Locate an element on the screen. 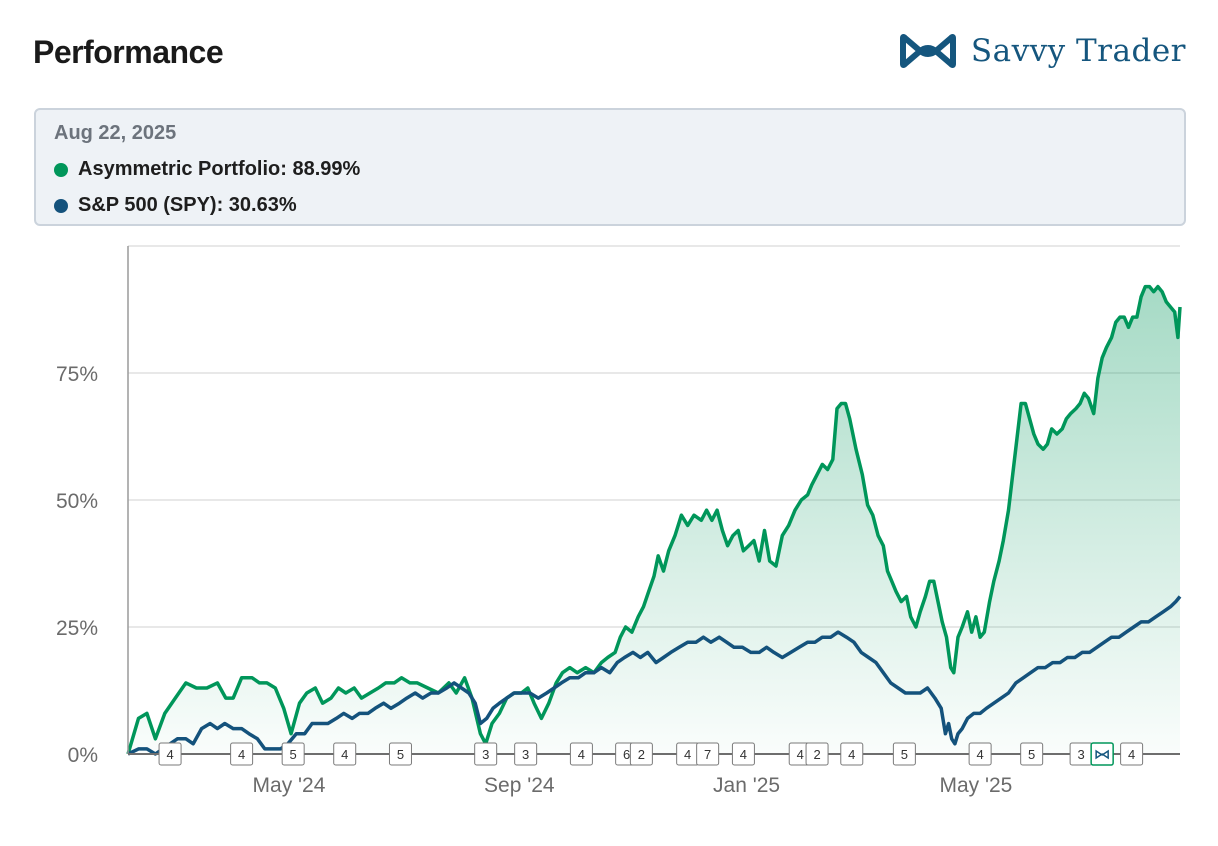 This screenshot has height=846, width=1218. tooltip-row-portfolio: Asymmetric Portfolio: 88.99% is located at coordinates (207, 169).